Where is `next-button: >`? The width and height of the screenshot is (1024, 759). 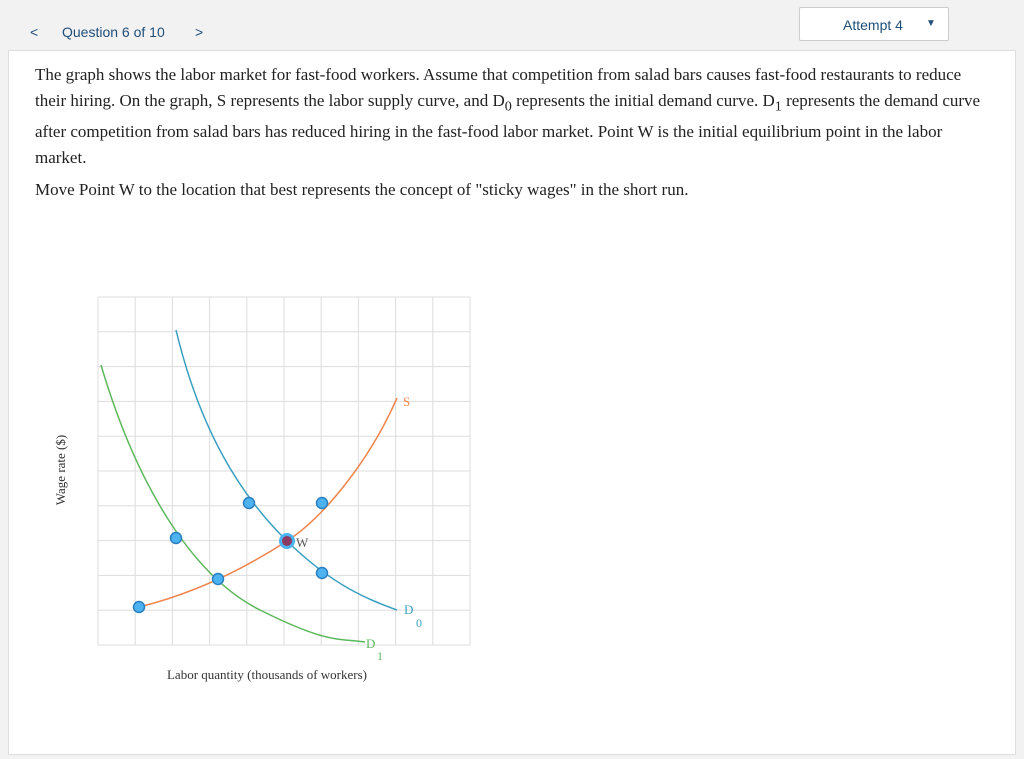
next-button: > is located at coordinates (199, 32).